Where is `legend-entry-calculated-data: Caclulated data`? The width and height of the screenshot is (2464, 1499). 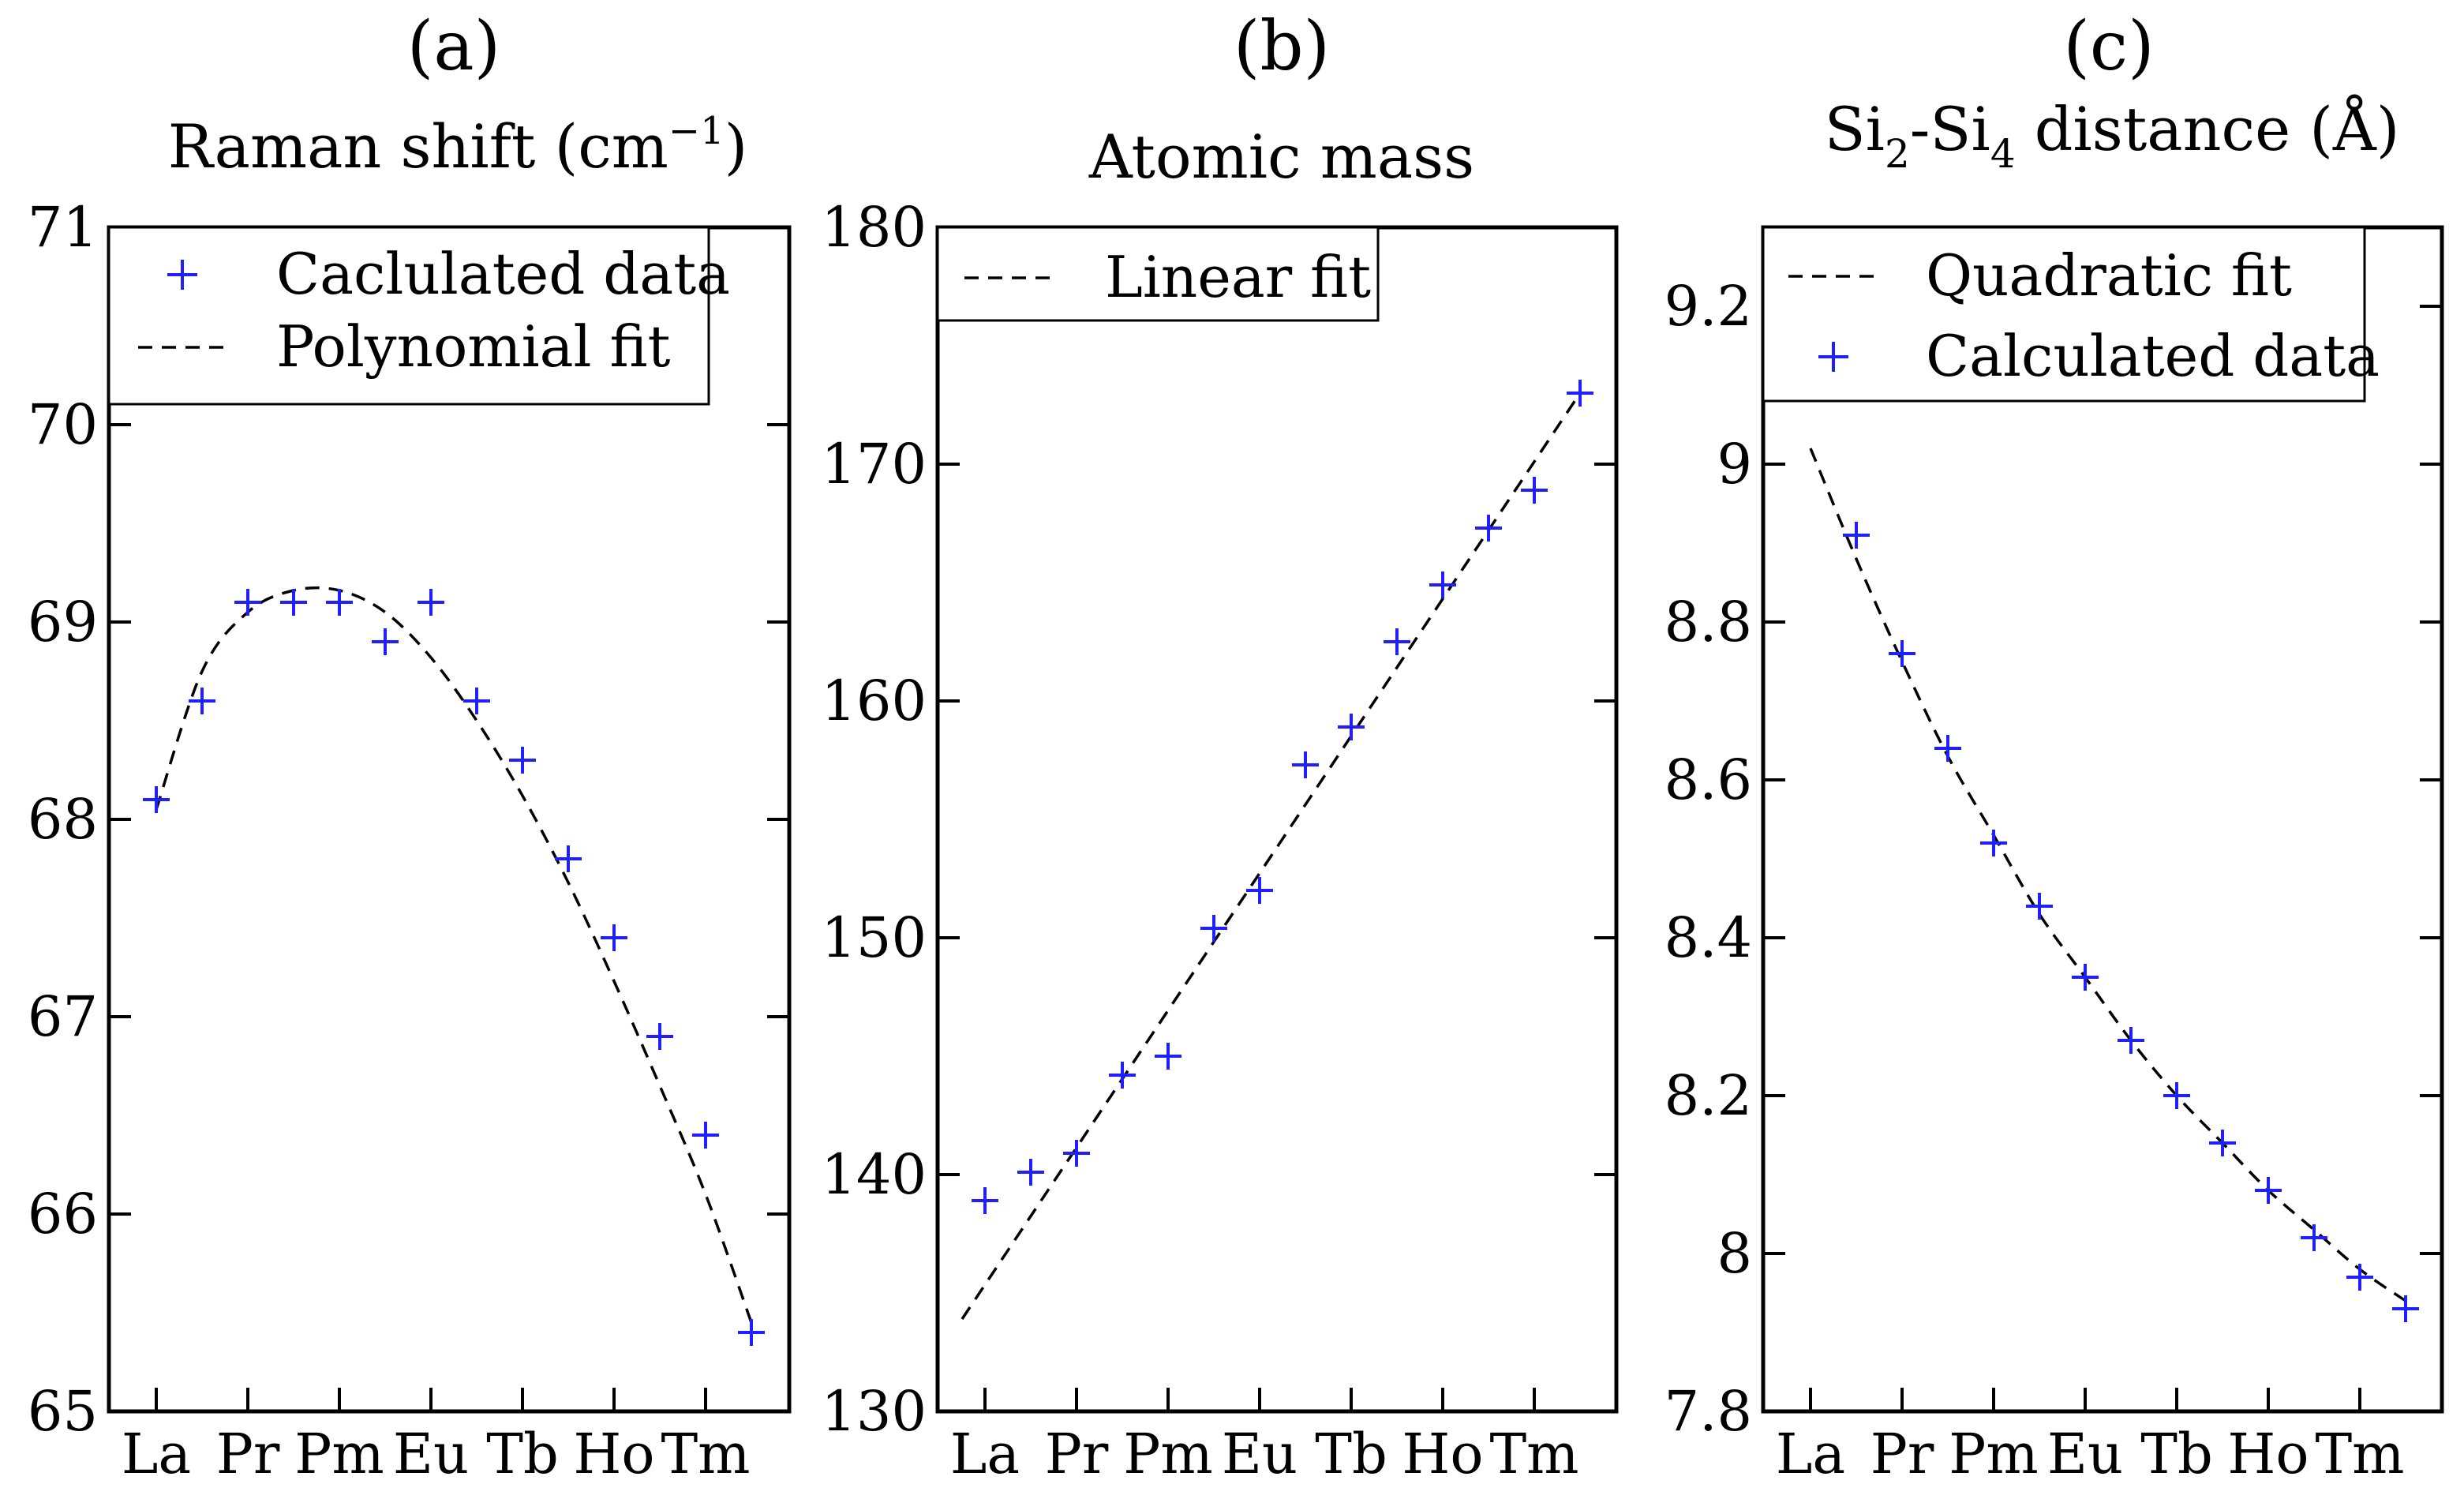 legend-entry-calculated-data: Caclulated data is located at coordinates (503, 274).